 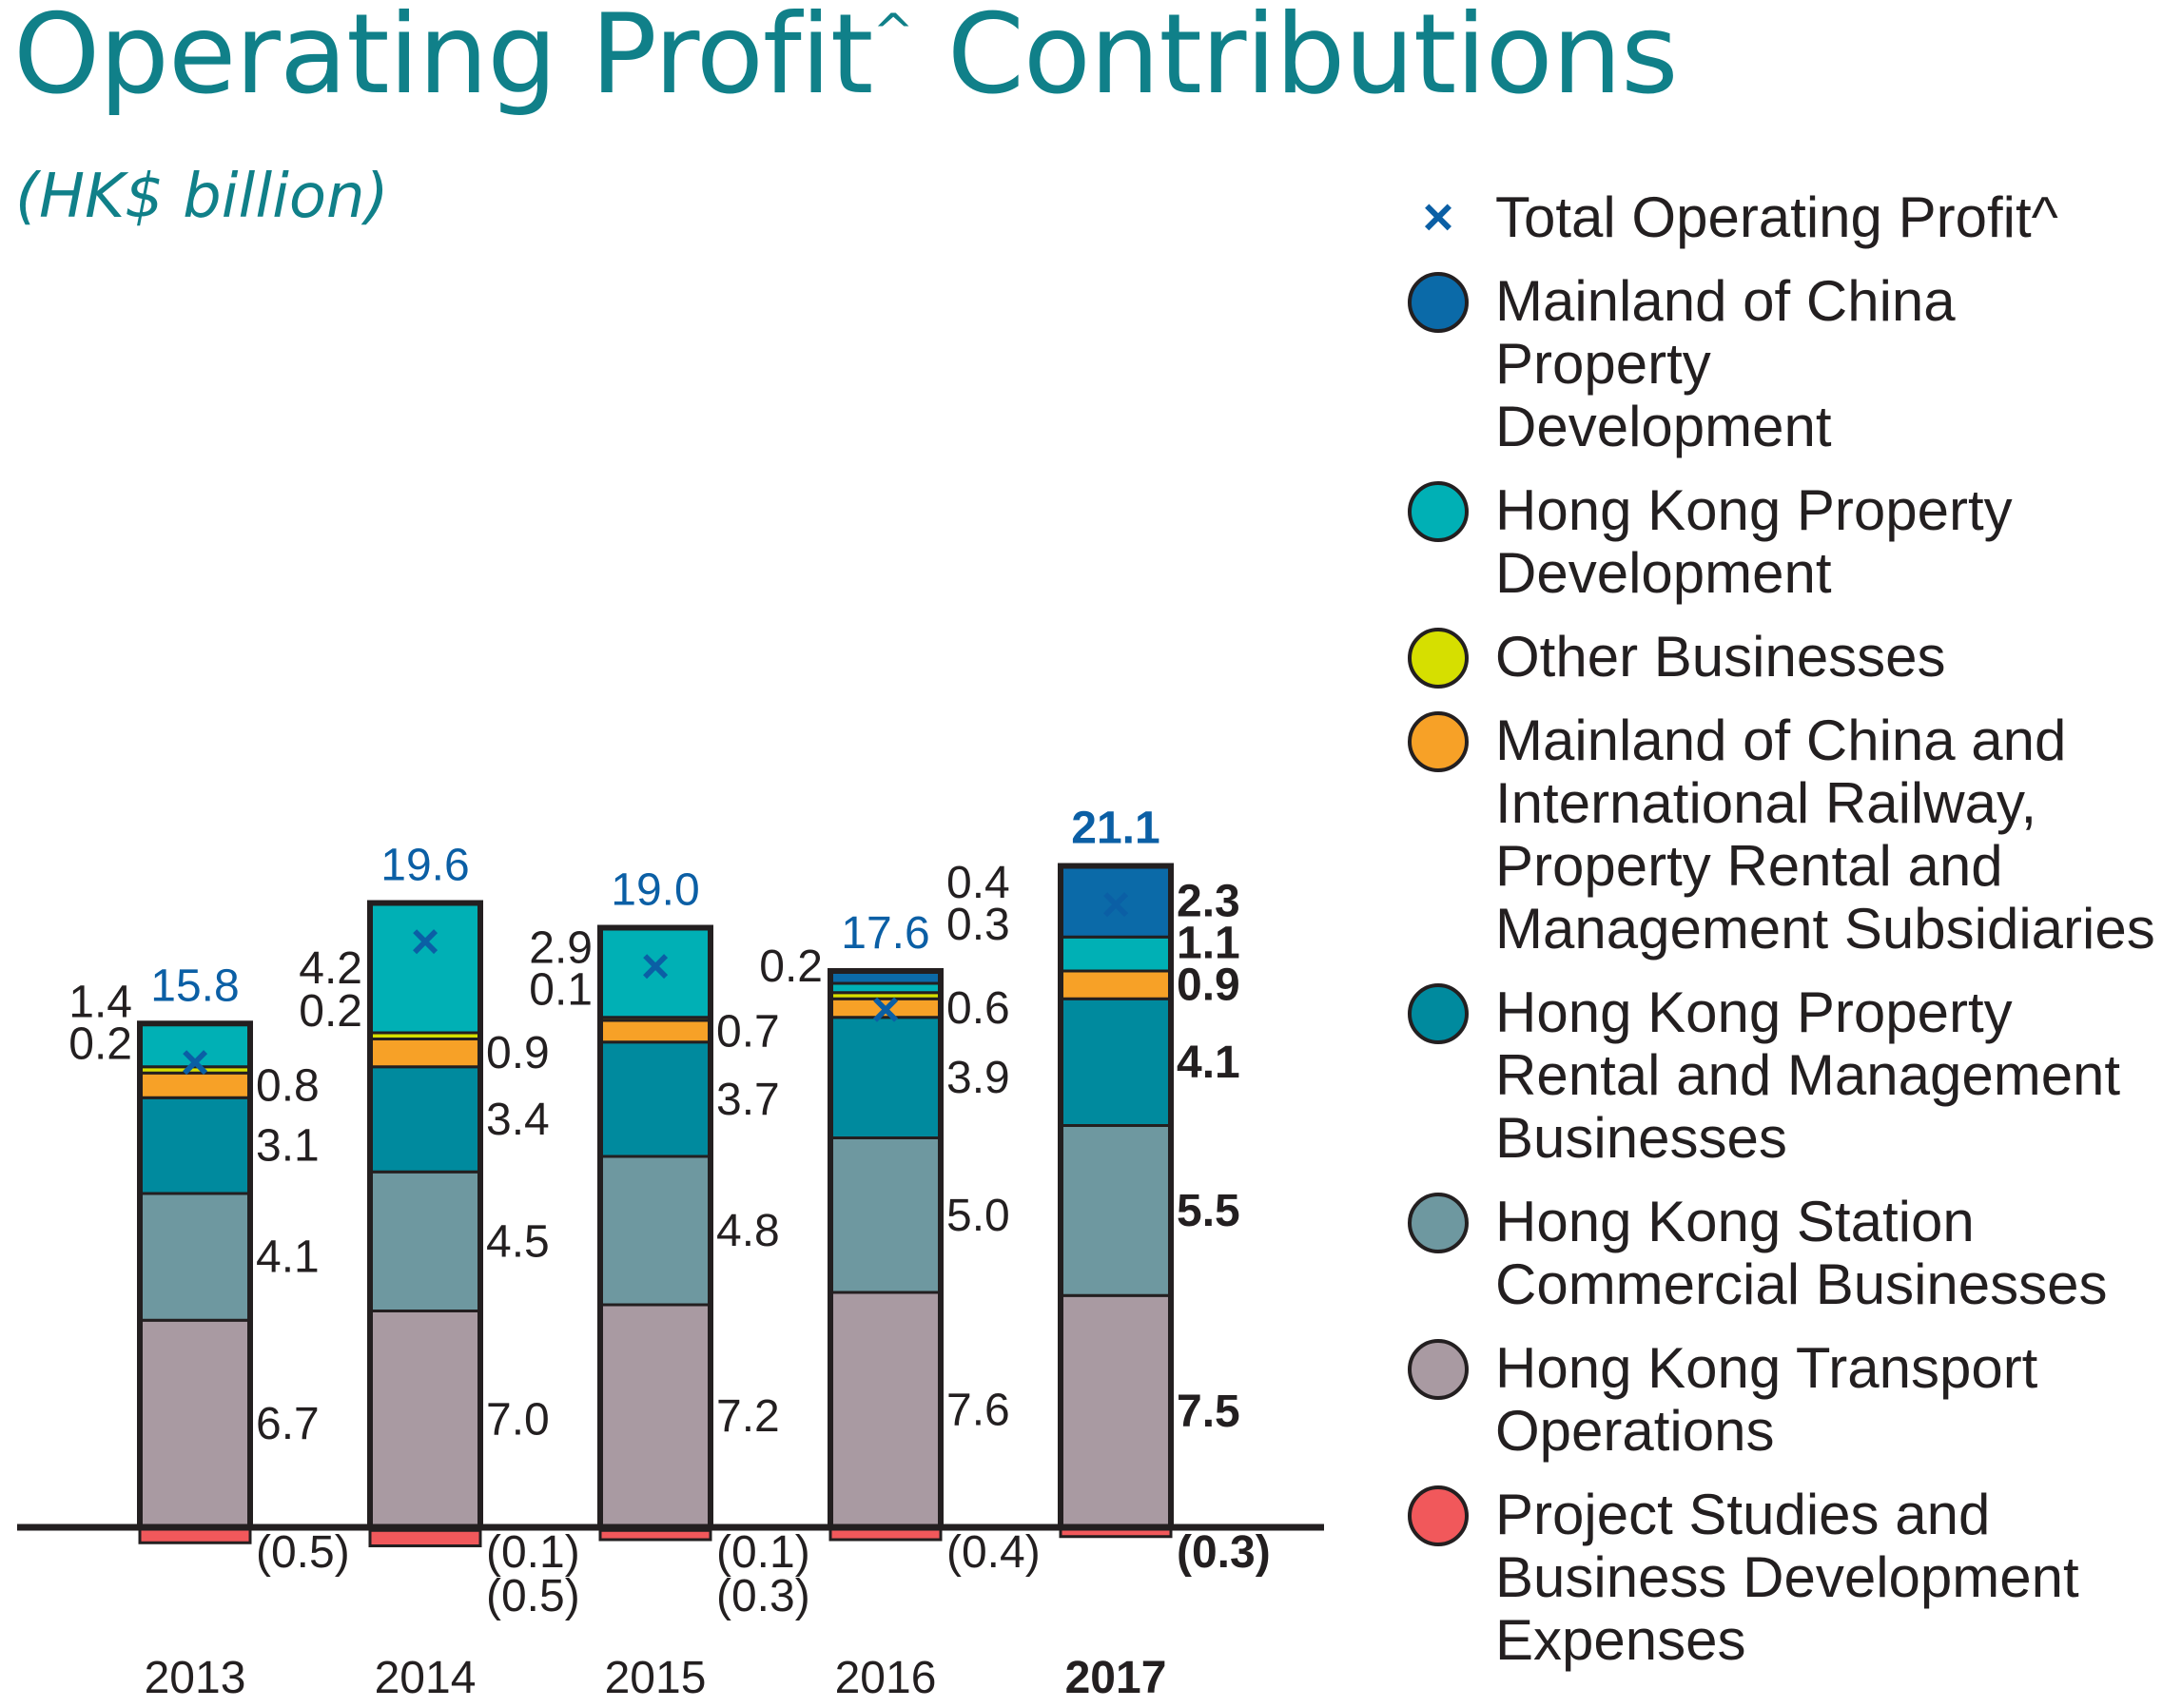 I want to click on bar-segment-2014-hong-kong-property-rental-and-management-businesses, so click(x=425, y=1119).